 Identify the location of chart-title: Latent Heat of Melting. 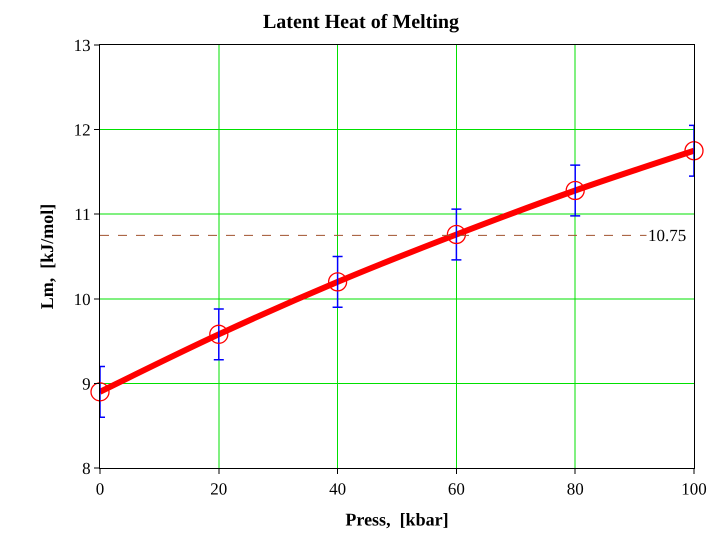
(361, 21).